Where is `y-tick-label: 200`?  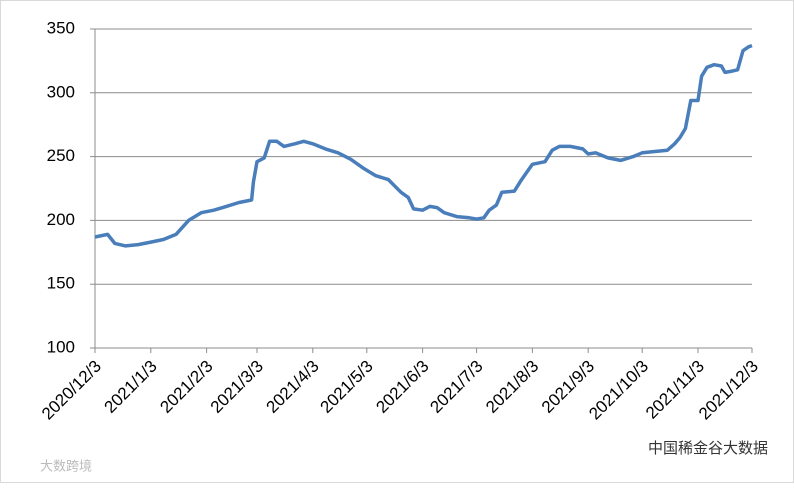
y-tick-label: 200 is located at coordinates (61, 219).